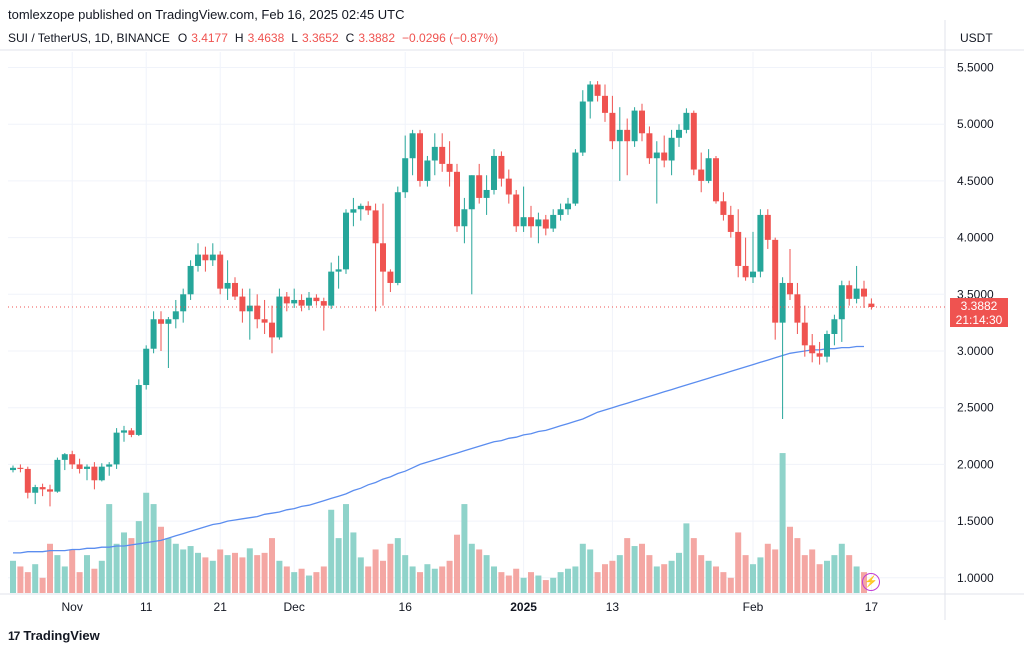 The width and height of the screenshot is (1024, 657). Describe the element at coordinates (753, 607) in the screenshot. I see `x-tick-label: Feb` at that location.